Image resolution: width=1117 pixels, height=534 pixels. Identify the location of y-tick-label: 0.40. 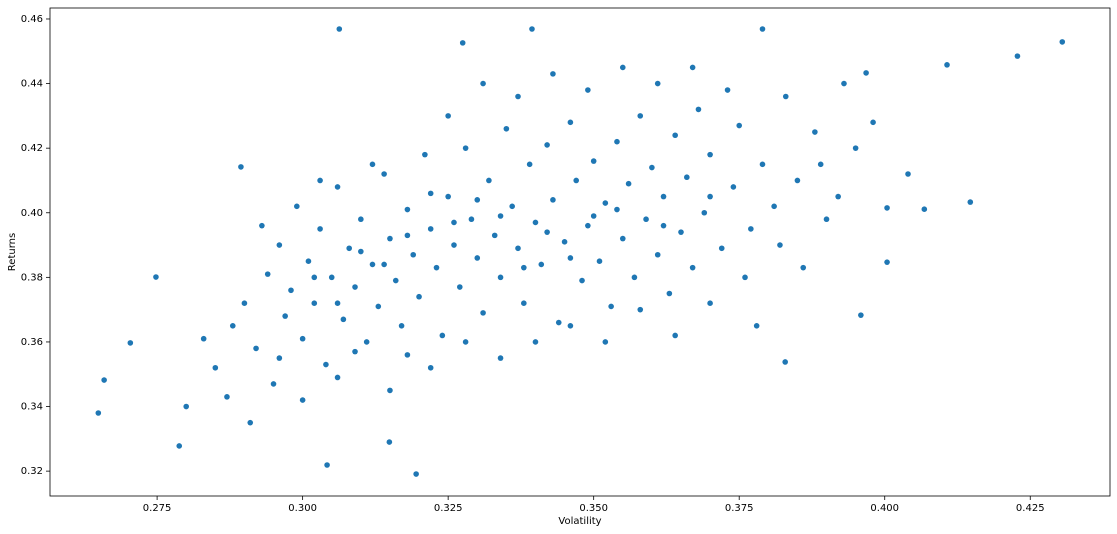
(32, 213).